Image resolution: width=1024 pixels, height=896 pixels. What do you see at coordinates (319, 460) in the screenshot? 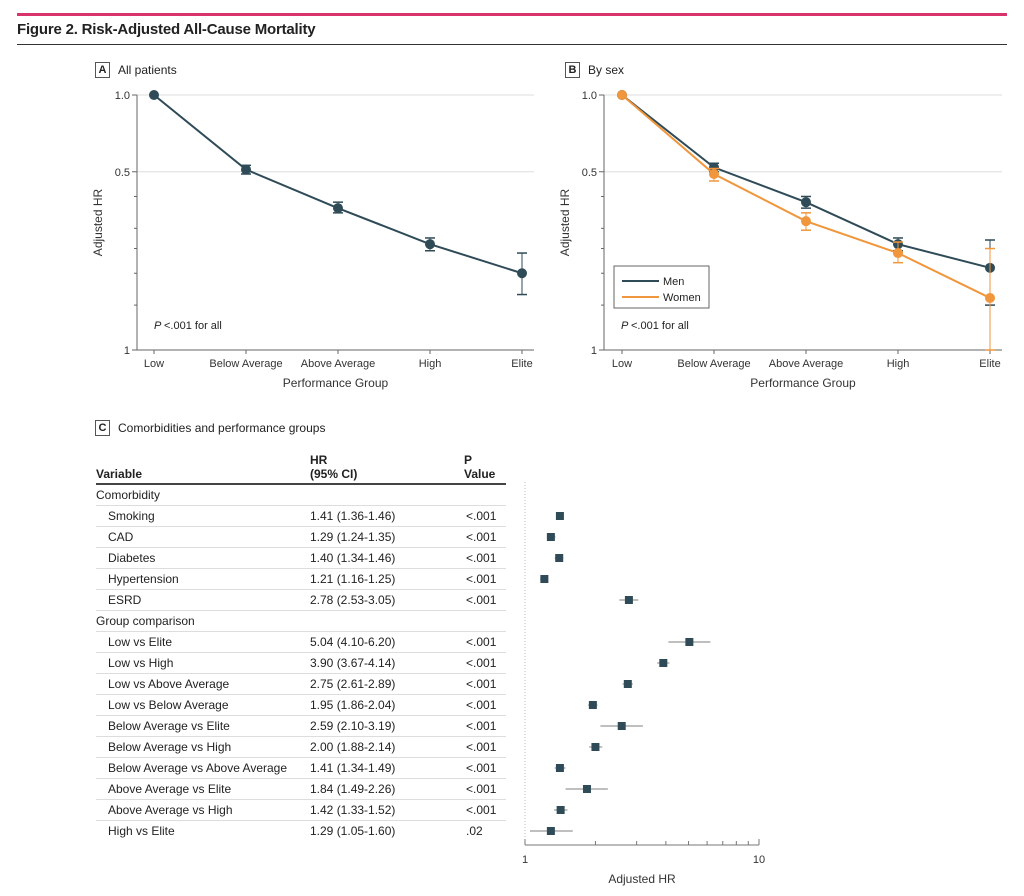
I see `header-hr-line1: HR` at bounding box center [319, 460].